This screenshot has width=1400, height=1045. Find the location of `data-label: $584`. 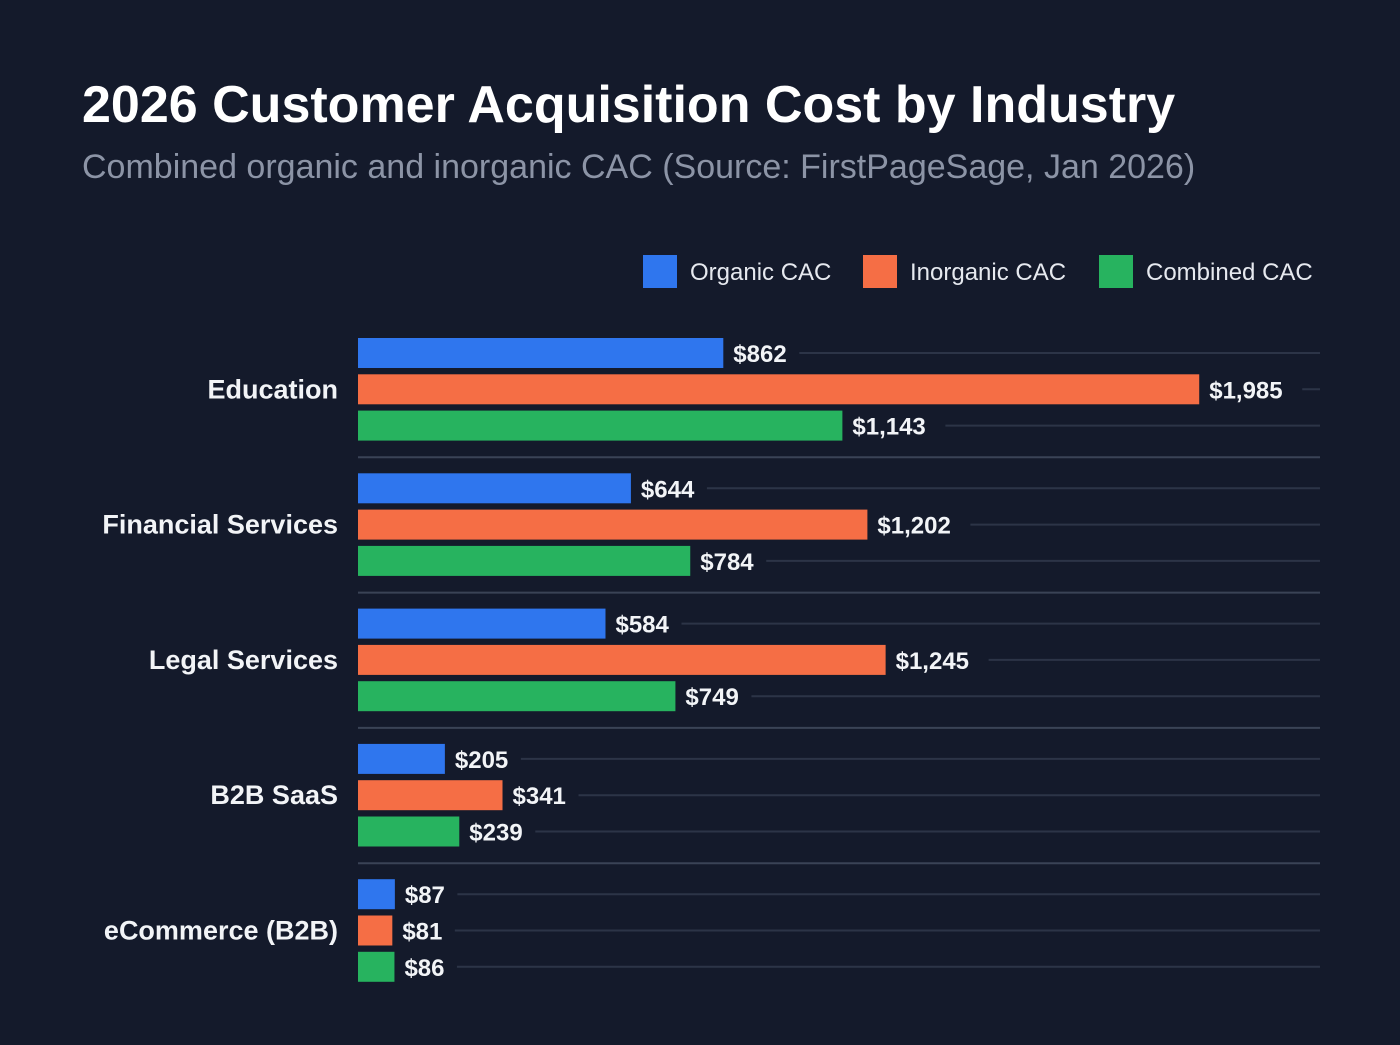

data-label: $584 is located at coordinates (642, 625).